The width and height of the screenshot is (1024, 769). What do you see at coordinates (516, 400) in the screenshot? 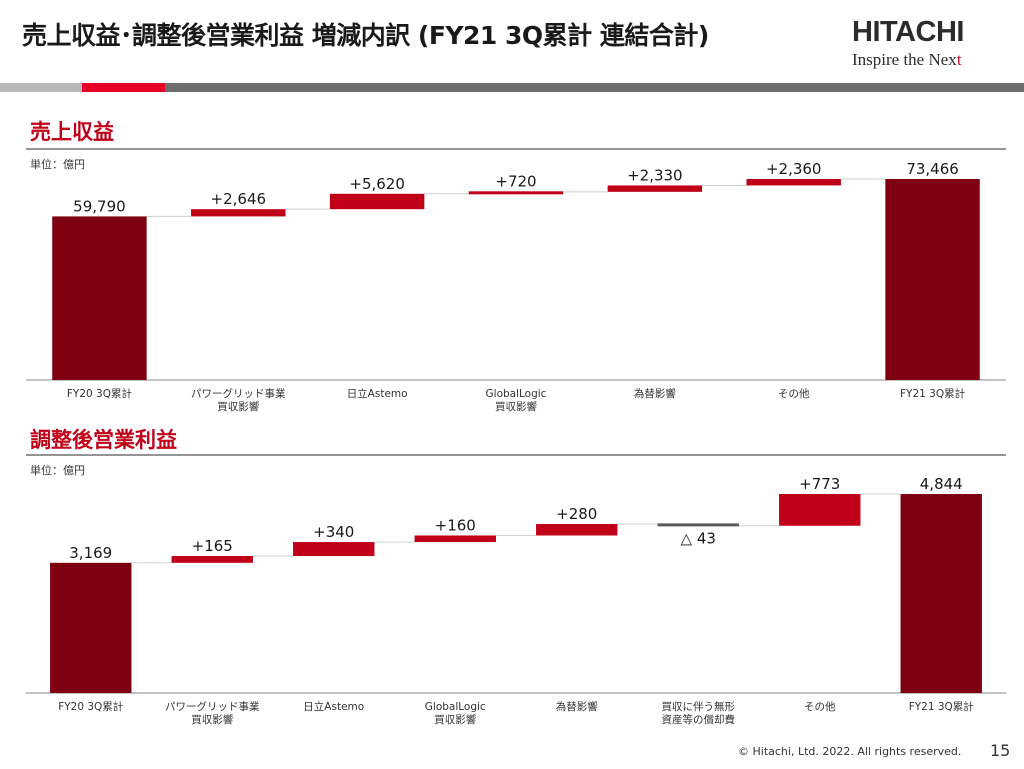
I see `revenue-category-label-3: GlobalLogic 買収影響` at bounding box center [516, 400].